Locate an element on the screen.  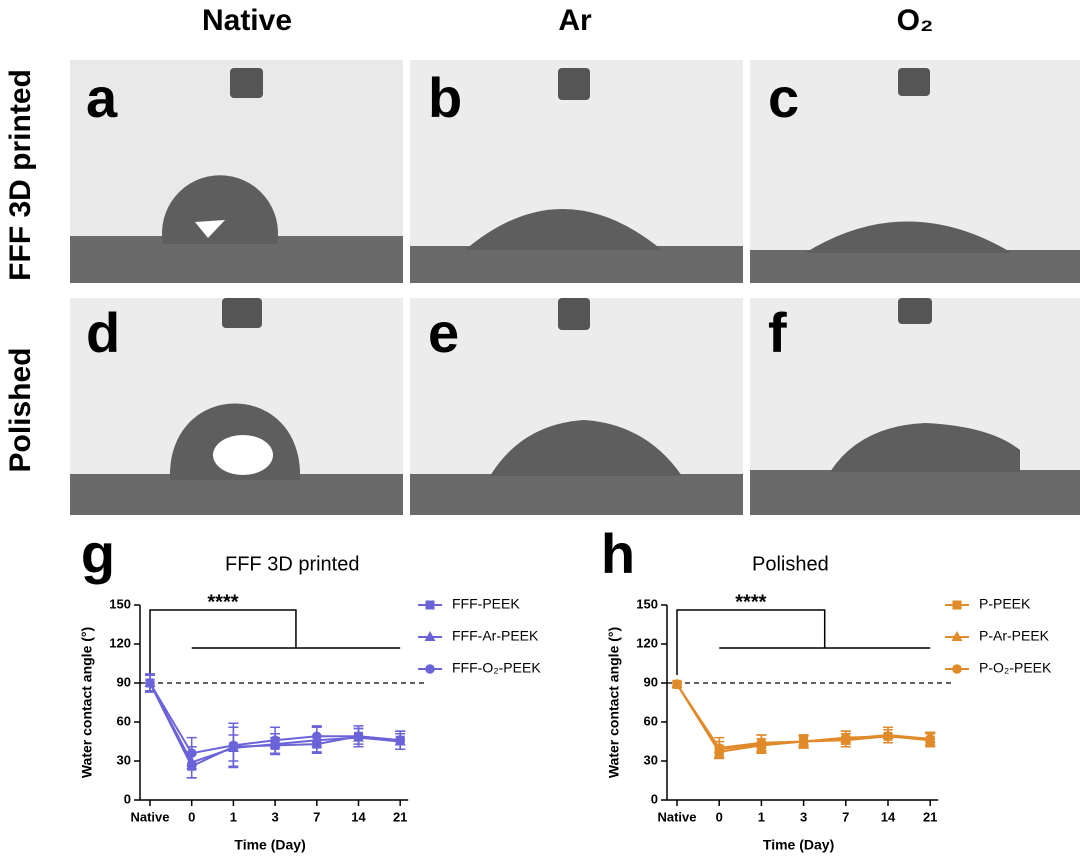
legend-label: FFF-Ar-PEEK is located at coordinates (495, 636).